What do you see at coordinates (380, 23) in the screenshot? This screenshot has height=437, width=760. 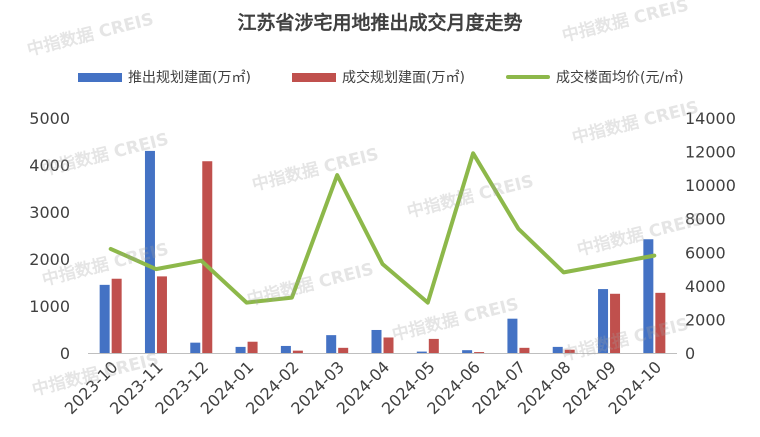 I see `chart-title: 江苏省涉宅用地推出成交月度走势` at bounding box center [380, 23].